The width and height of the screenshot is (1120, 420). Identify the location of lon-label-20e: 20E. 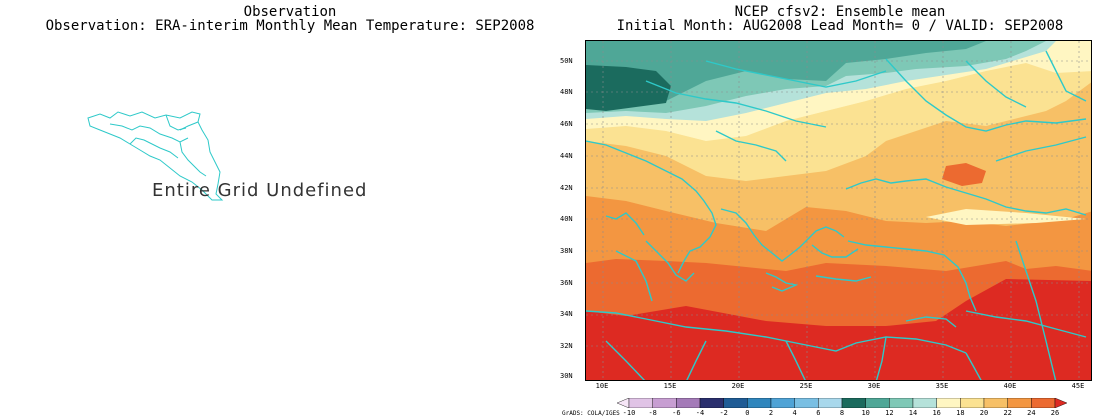
(738, 386).